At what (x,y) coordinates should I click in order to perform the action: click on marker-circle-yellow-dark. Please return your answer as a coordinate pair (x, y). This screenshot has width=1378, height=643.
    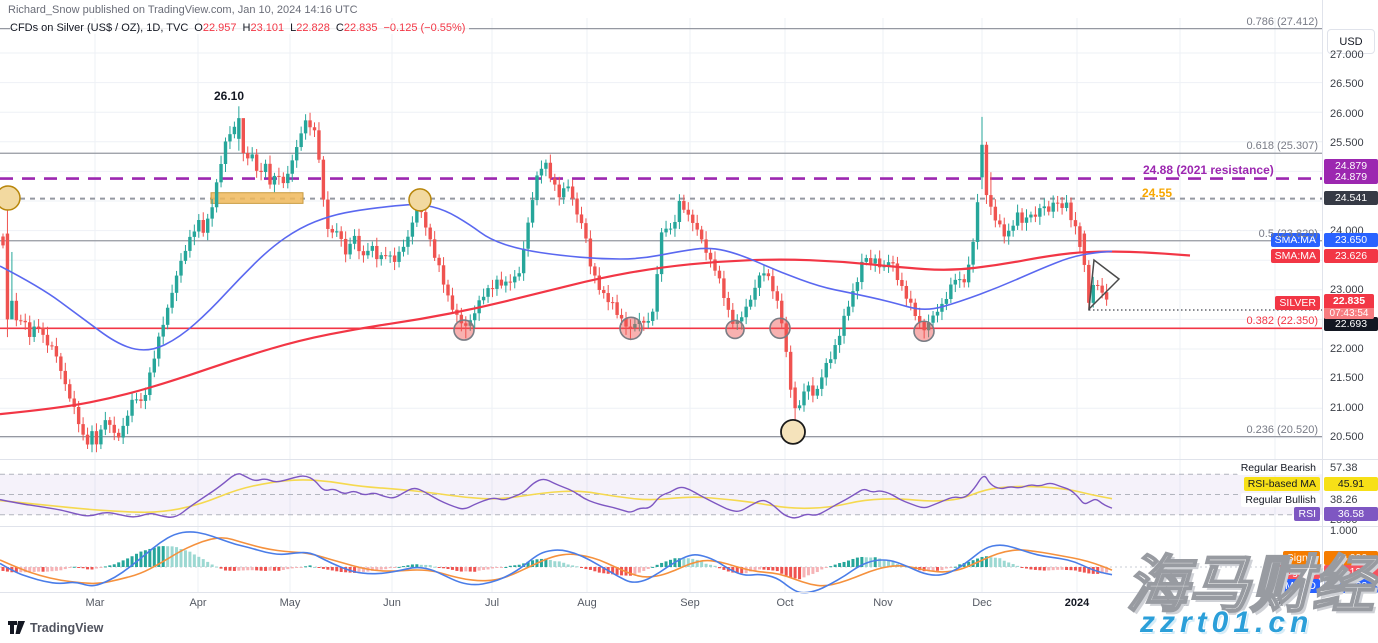
    Looking at the image, I should click on (793, 431).